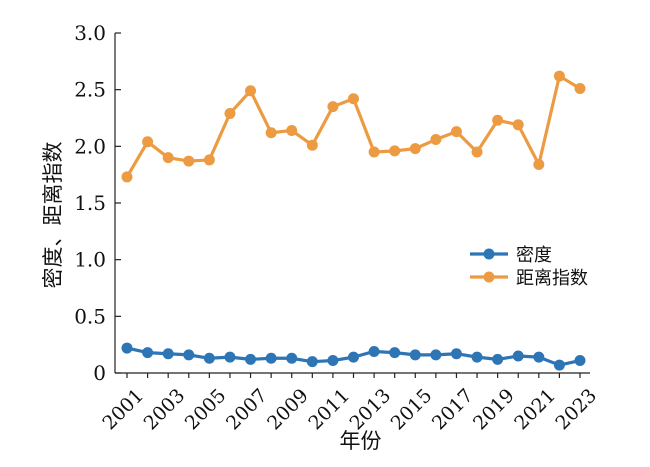  I want to click on y-tick-label: 0.5, so click(90, 316).